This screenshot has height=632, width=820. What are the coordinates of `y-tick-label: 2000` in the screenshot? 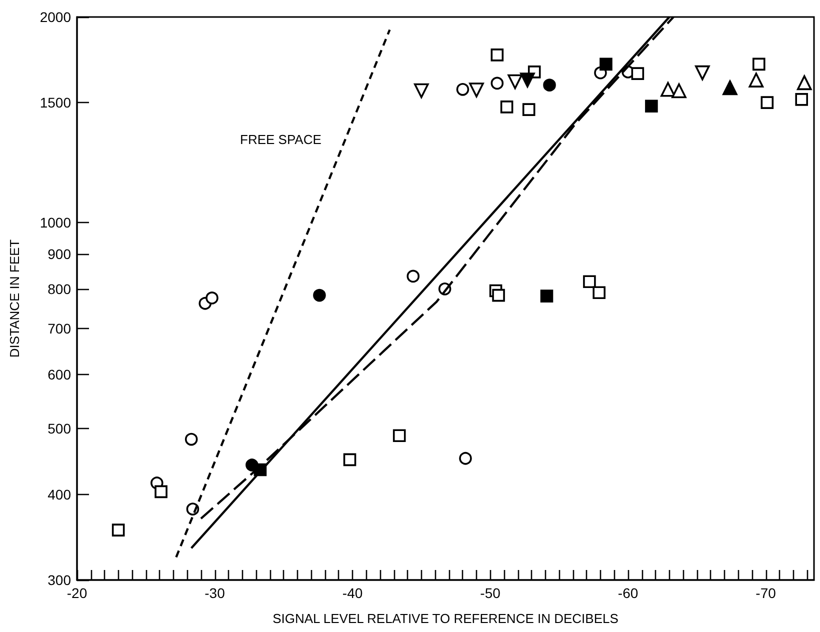 It's located at (56, 17).